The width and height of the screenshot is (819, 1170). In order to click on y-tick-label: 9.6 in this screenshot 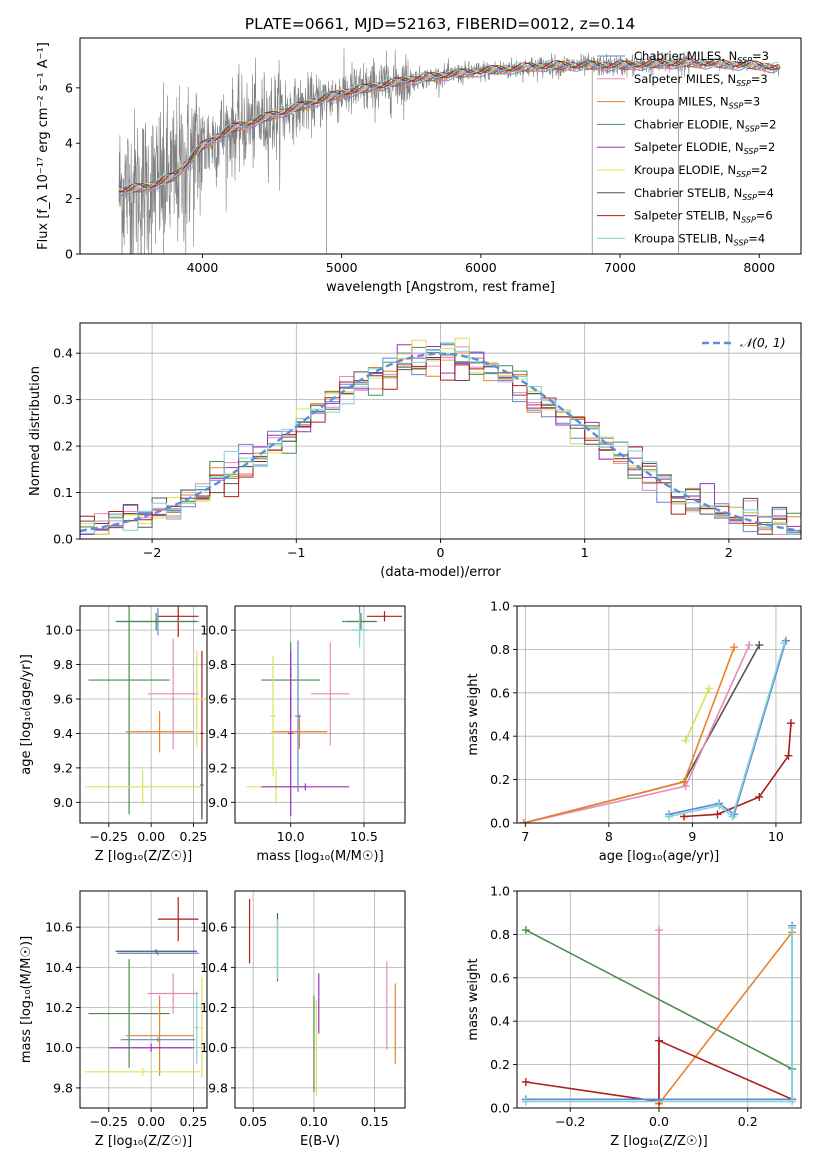, I will do `click(63, 699)`.